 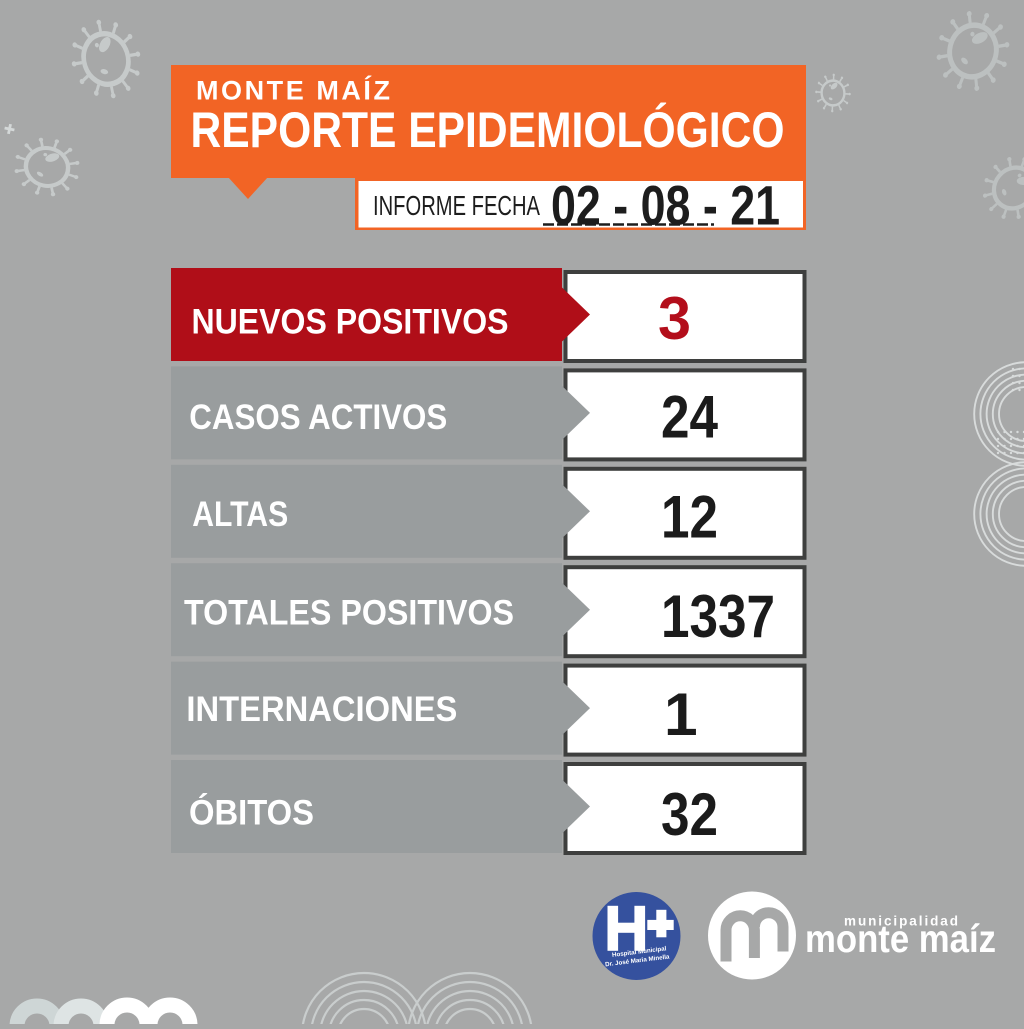 I want to click on svg-text: TOTALES POSITIVOS, so click(x=349, y=612).